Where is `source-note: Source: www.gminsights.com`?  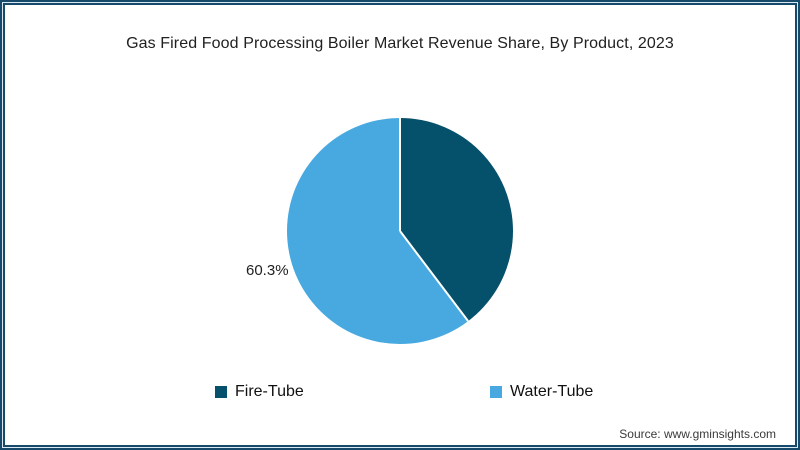
source-note: Source: www.gminsights.com is located at coordinates (697, 434).